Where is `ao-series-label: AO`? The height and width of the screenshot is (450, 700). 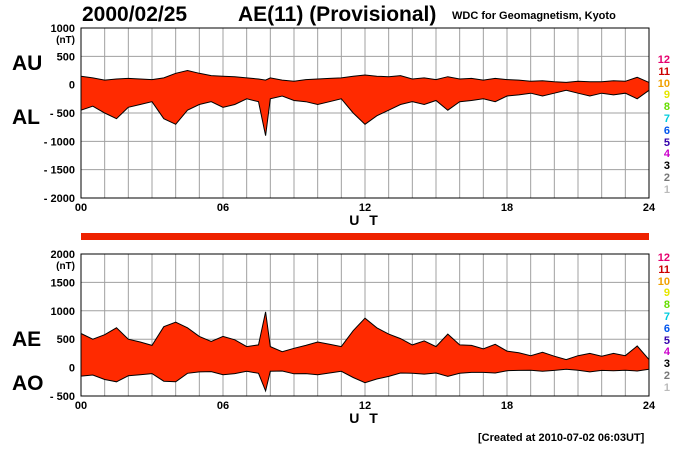
ao-series-label: AO is located at coordinates (28, 383).